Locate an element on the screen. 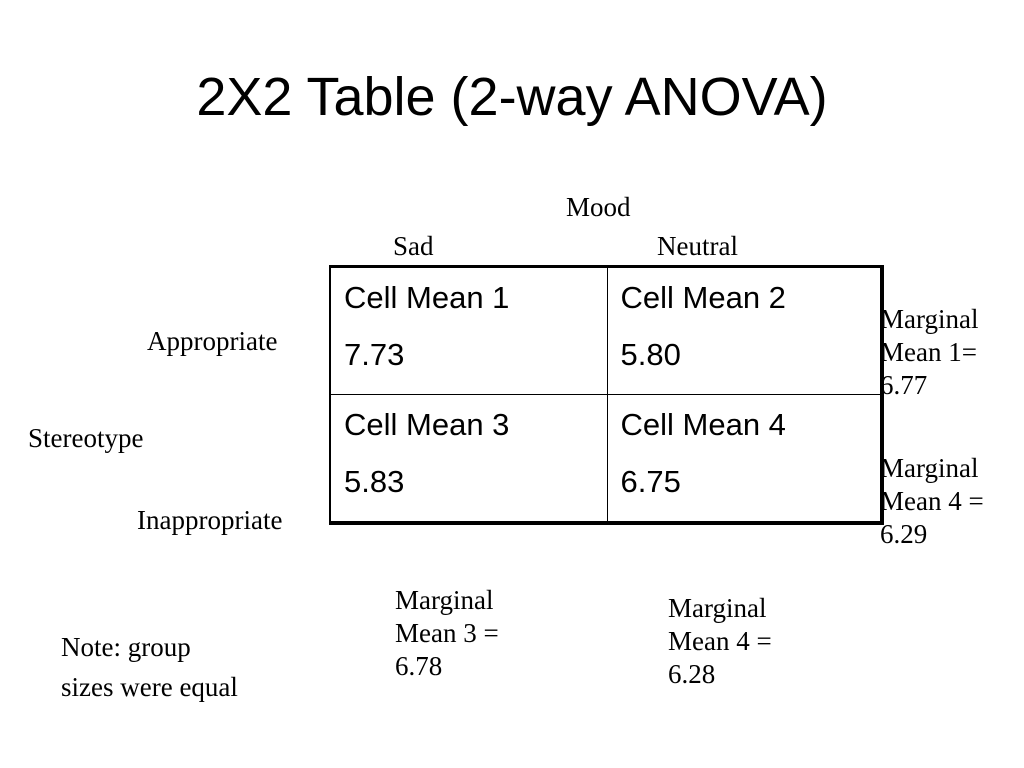 This screenshot has width=1024, height=768. cell-mean-3: Cell Mean 3 5.83 is located at coordinates (468, 458).